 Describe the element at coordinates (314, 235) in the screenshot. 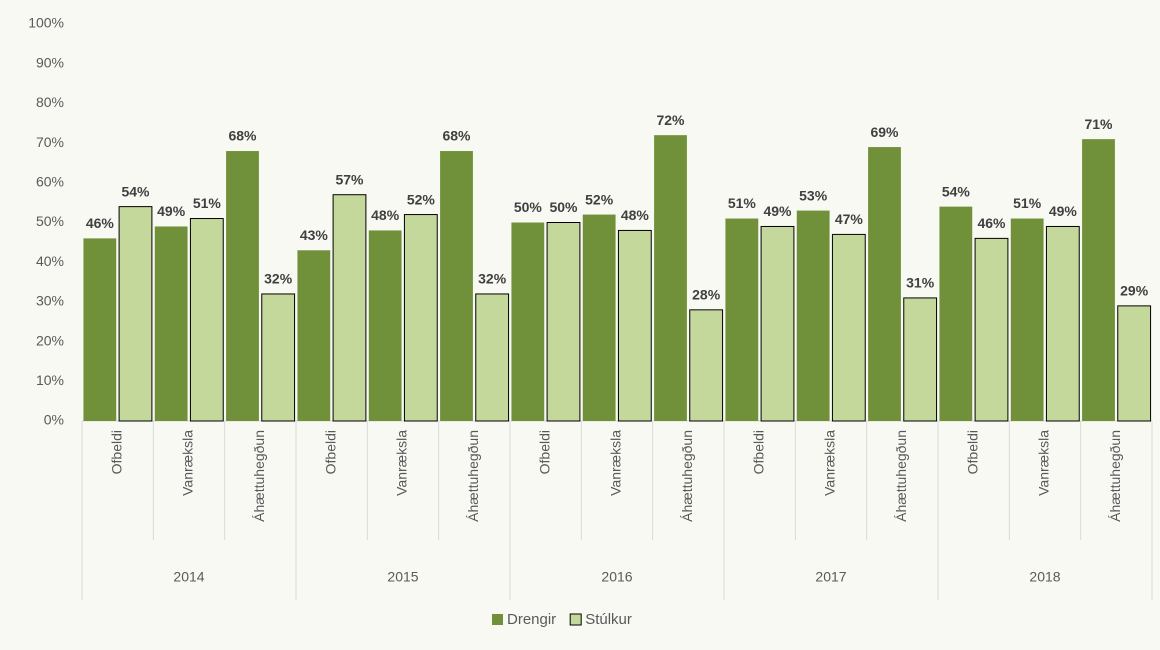

I see `value-label: 43%` at that location.